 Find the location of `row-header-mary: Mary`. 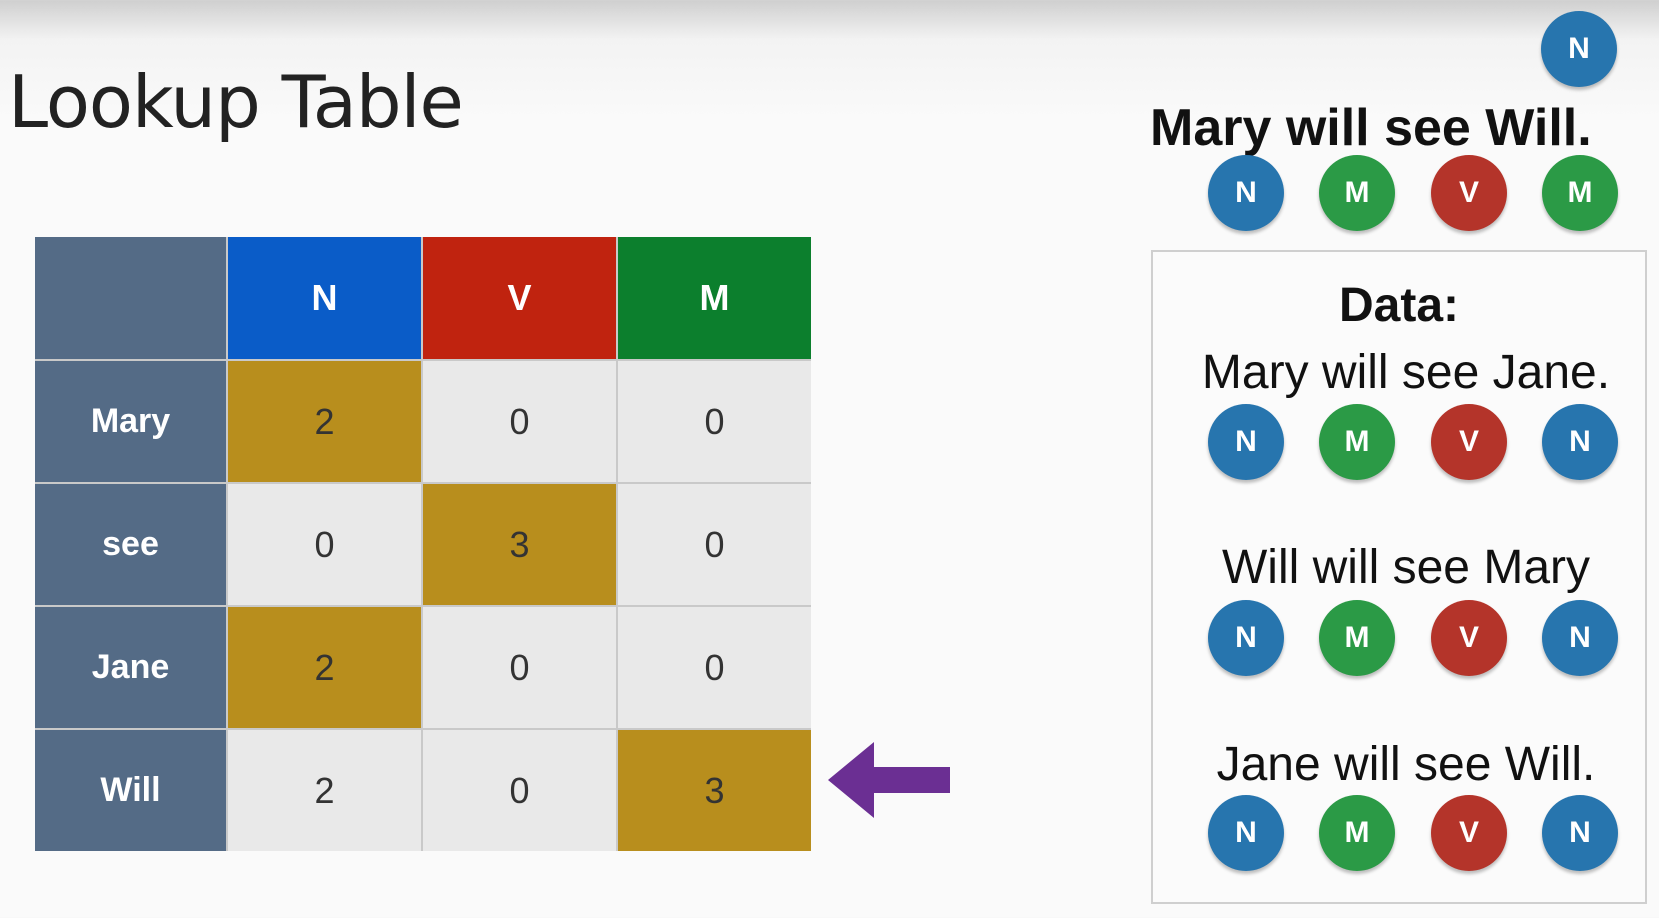

row-header-mary: Mary is located at coordinates (130, 421).